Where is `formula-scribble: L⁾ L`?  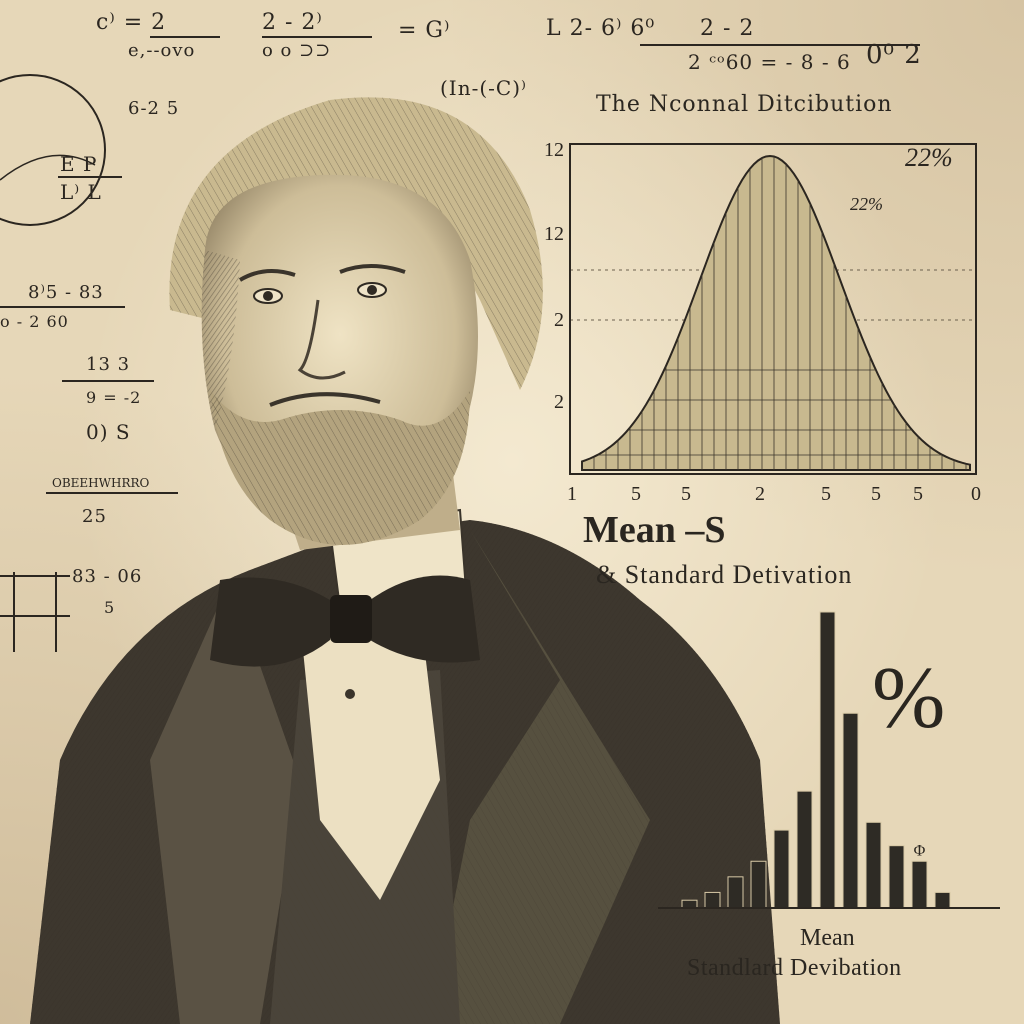 formula-scribble: L⁾ L is located at coordinates (81, 192).